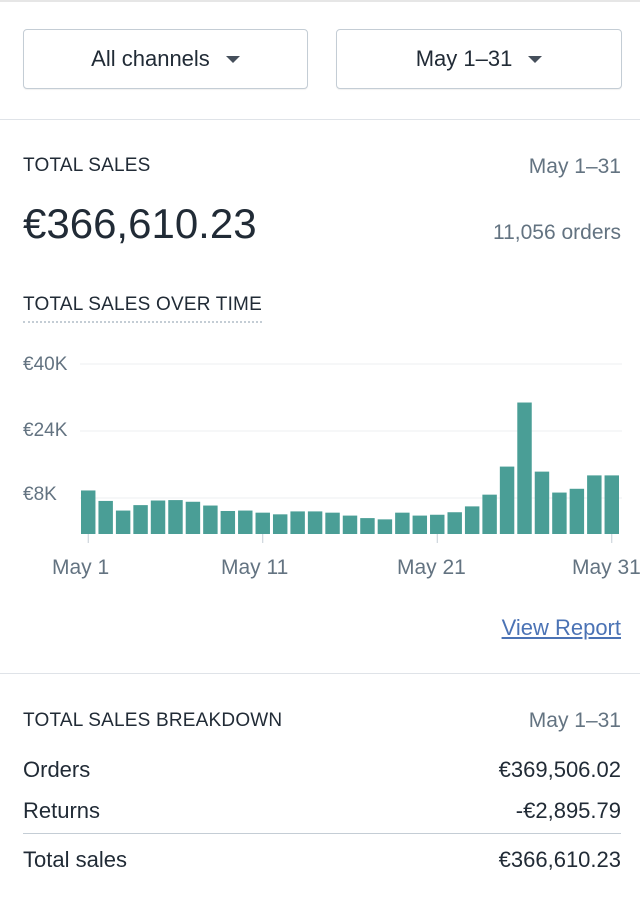  Describe the element at coordinates (574, 166) in the screenshot. I see `total-sales-range: May 1–31` at that location.